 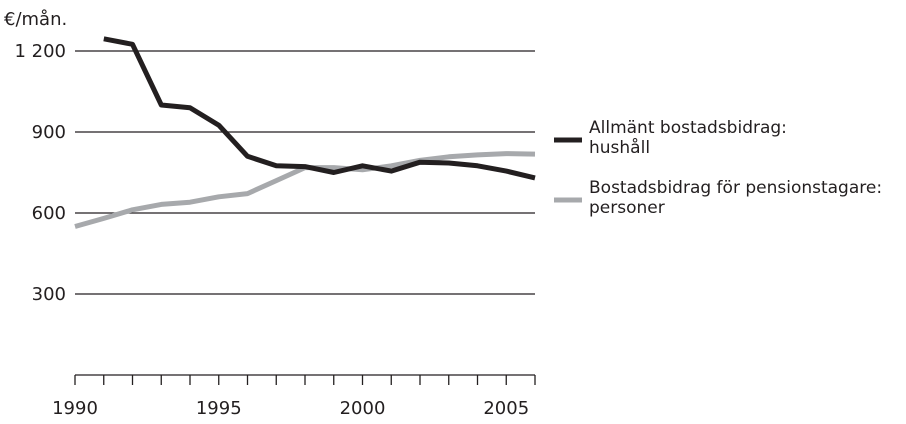 What do you see at coordinates (627, 208) in the screenshot?
I see `legend-label: personer` at bounding box center [627, 208].